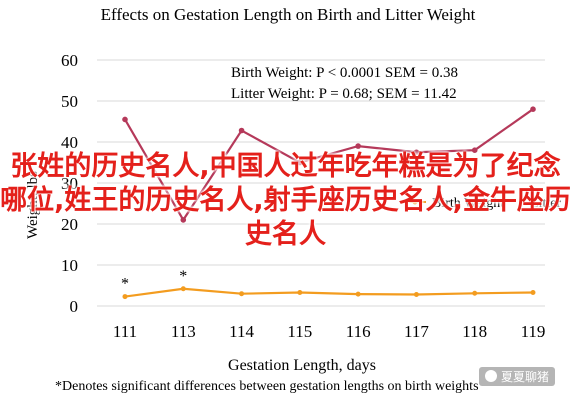 The image size is (571, 400). I want to click on star-marker-113: *, so click(183, 276).